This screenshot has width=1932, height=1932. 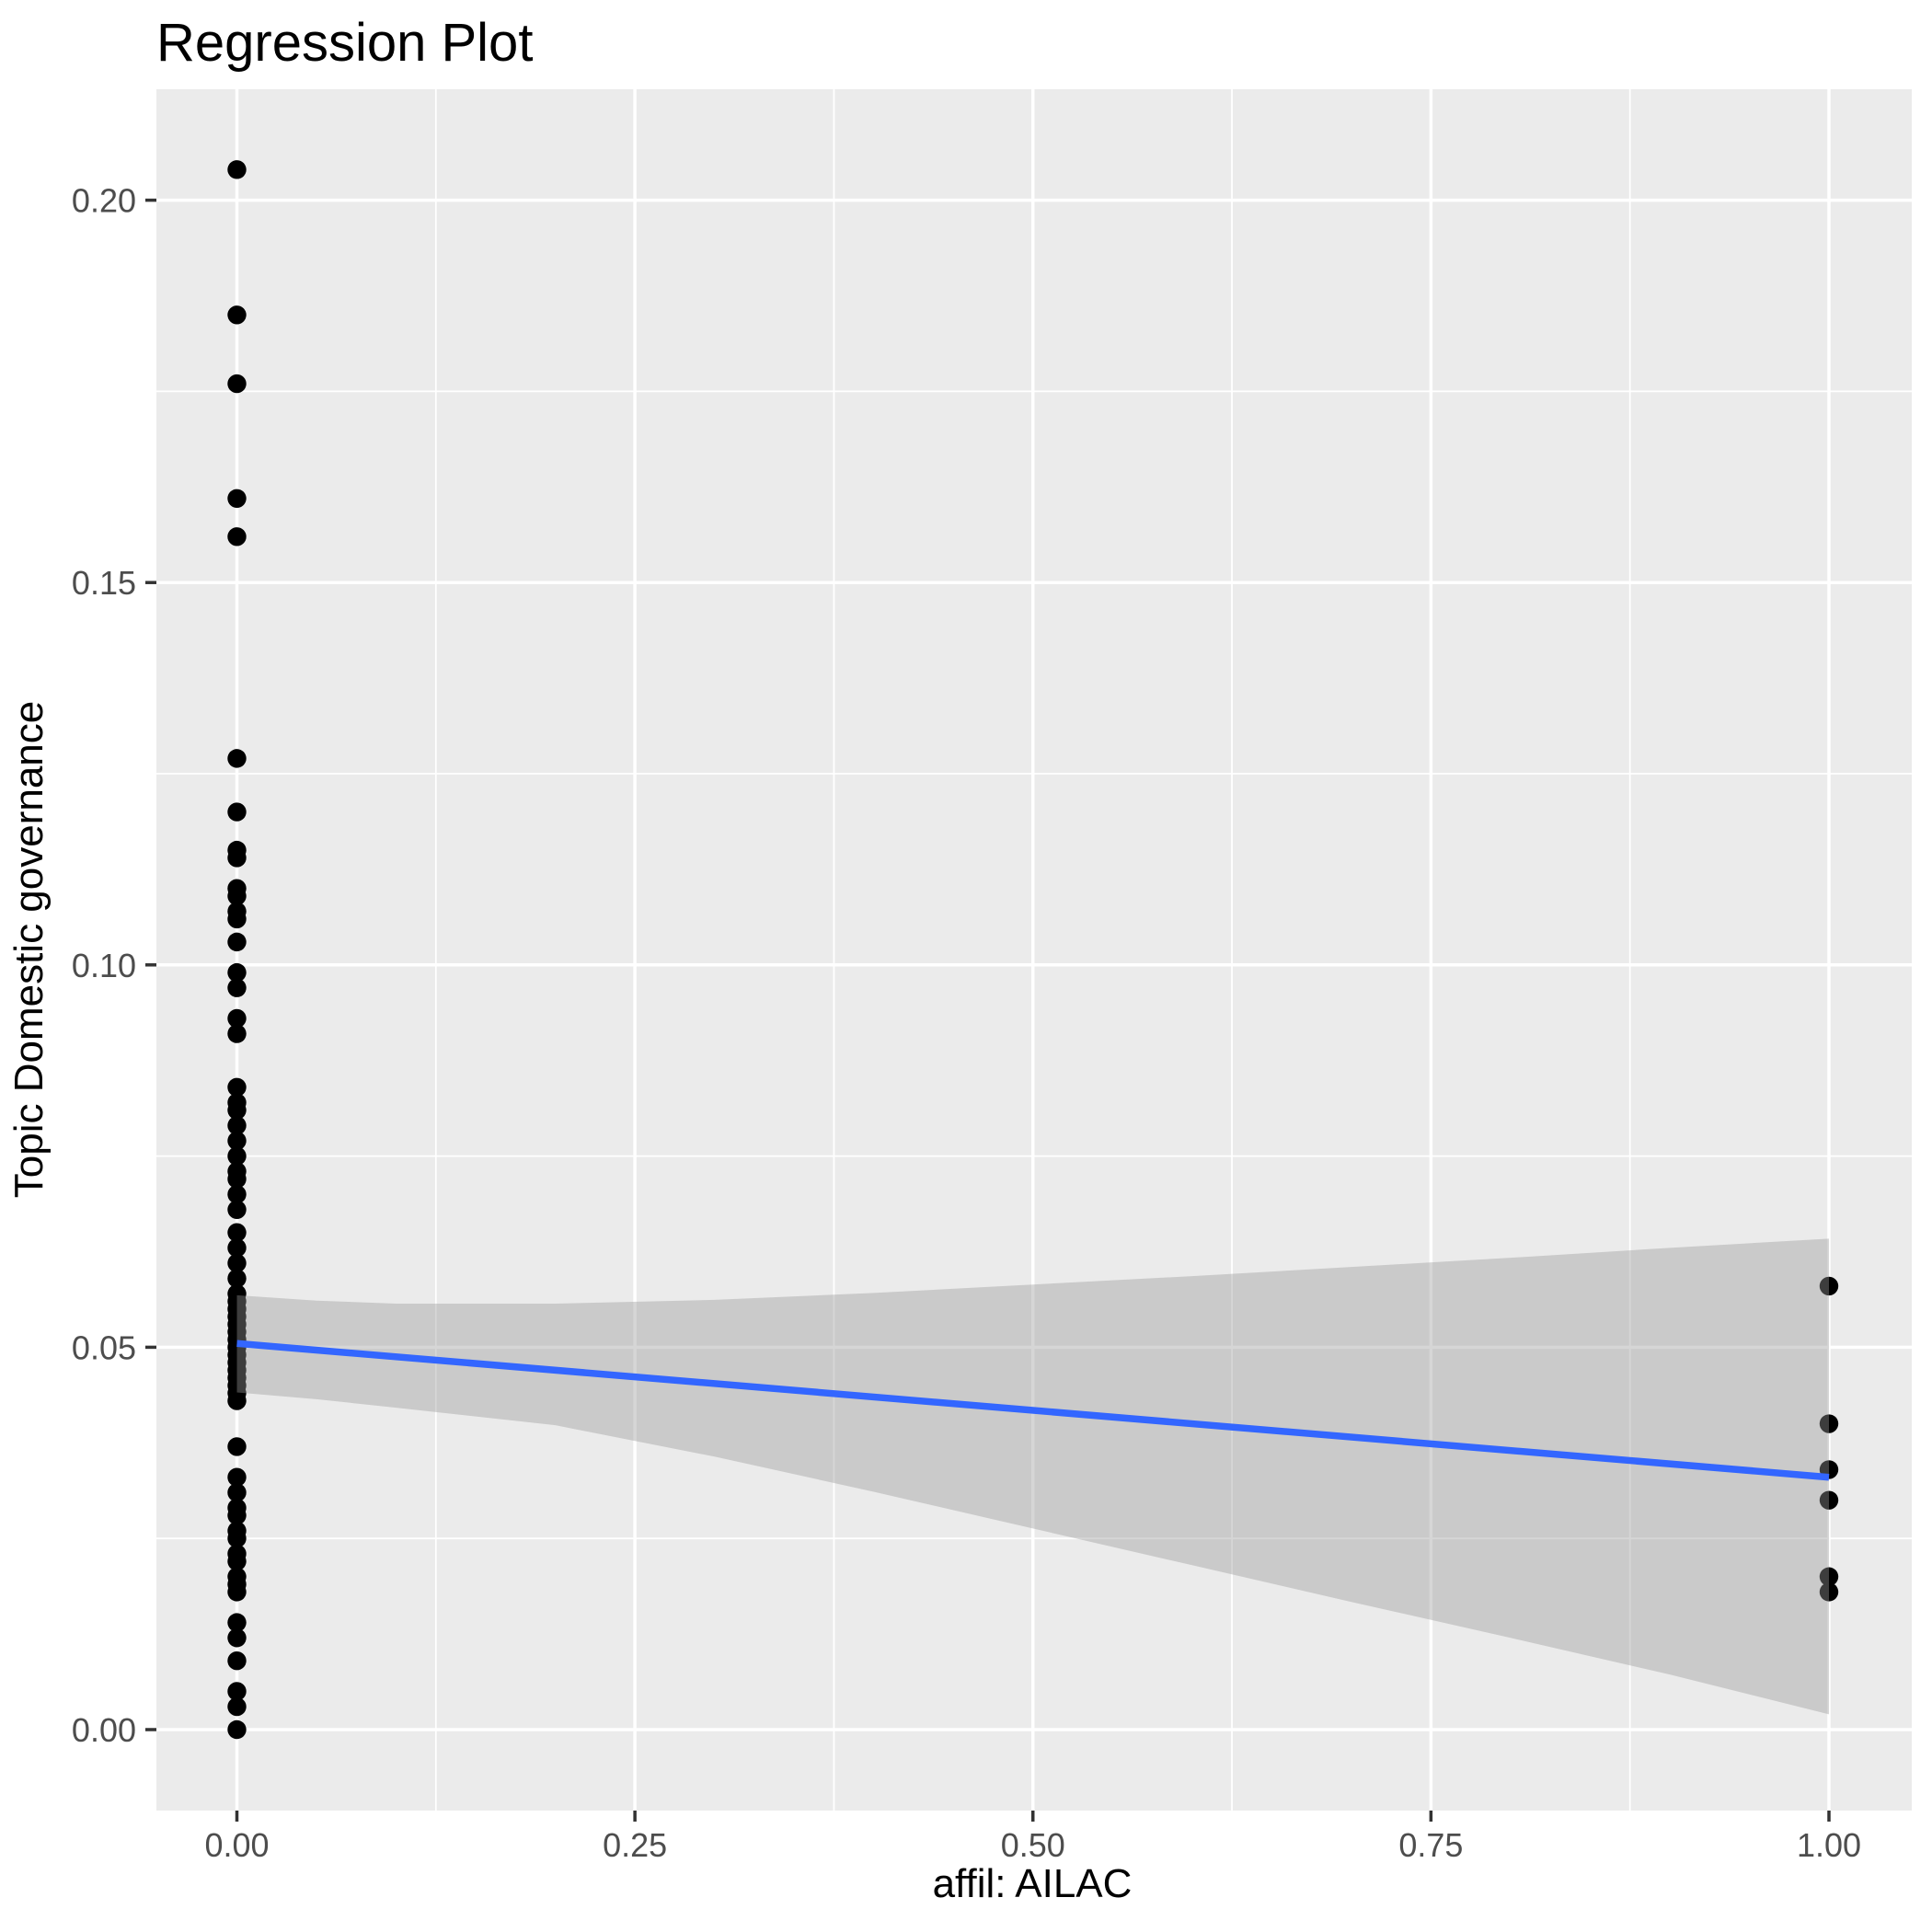 What do you see at coordinates (236, 1845) in the screenshot?
I see `x-tick-label: 0.00` at bounding box center [236, 1845].